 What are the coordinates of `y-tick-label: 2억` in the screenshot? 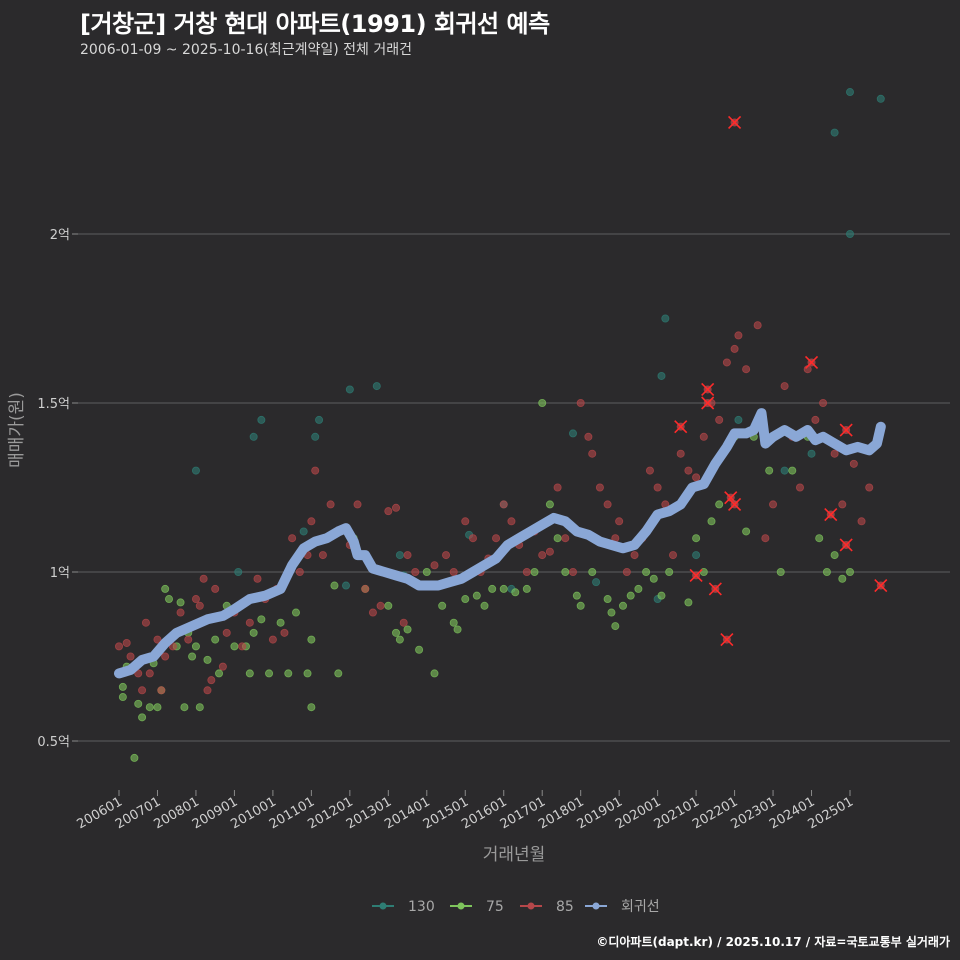 It's located at (60, 235).